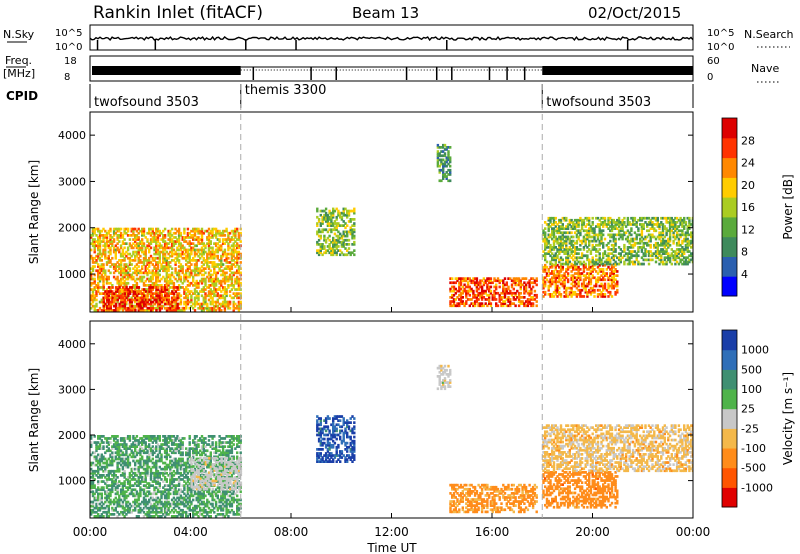  What do you see at coordinates (713, 61) in the screenshot?
I see `nave-tick-top: 60` at bounding box center [713, 61].